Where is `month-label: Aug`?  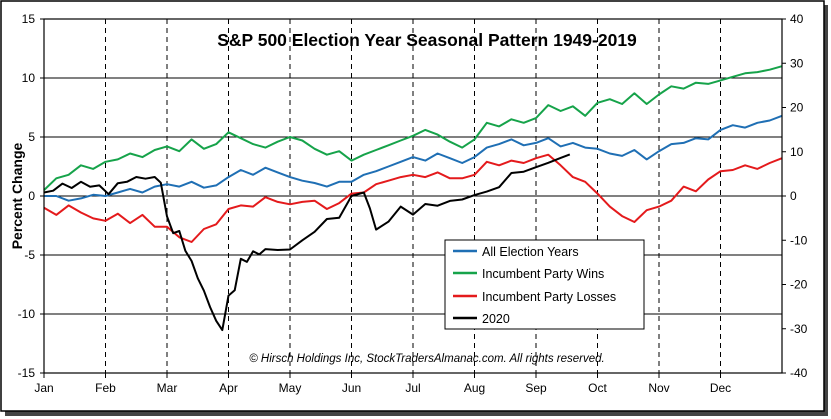
month-label: Aug is located at coordinates (474, 388).